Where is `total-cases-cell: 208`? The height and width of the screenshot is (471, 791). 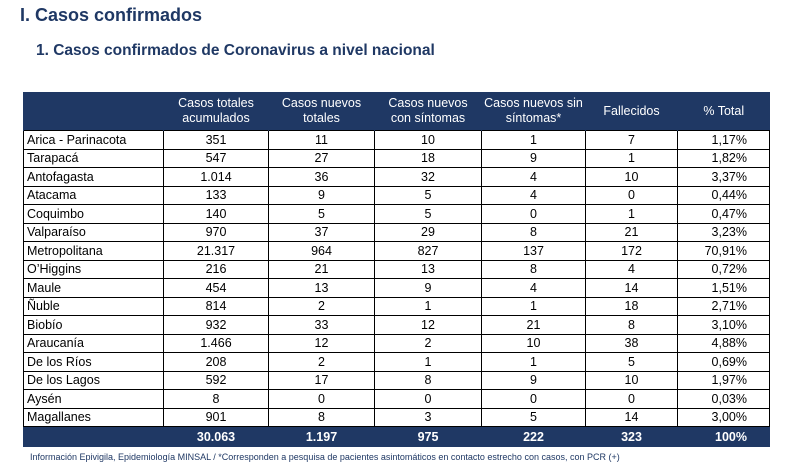 total-cases-cell: 208 is located at coordinates (216, 362).